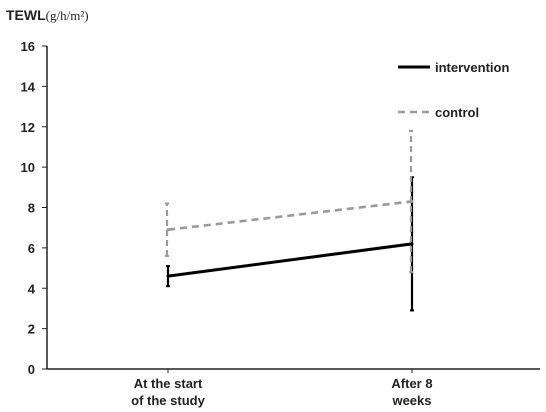 This screenshot has width=546, height=412. Describe the element at coordinates (26, 15) in the screenshot. I see `y-axis-label-main: TEWL` at that location.